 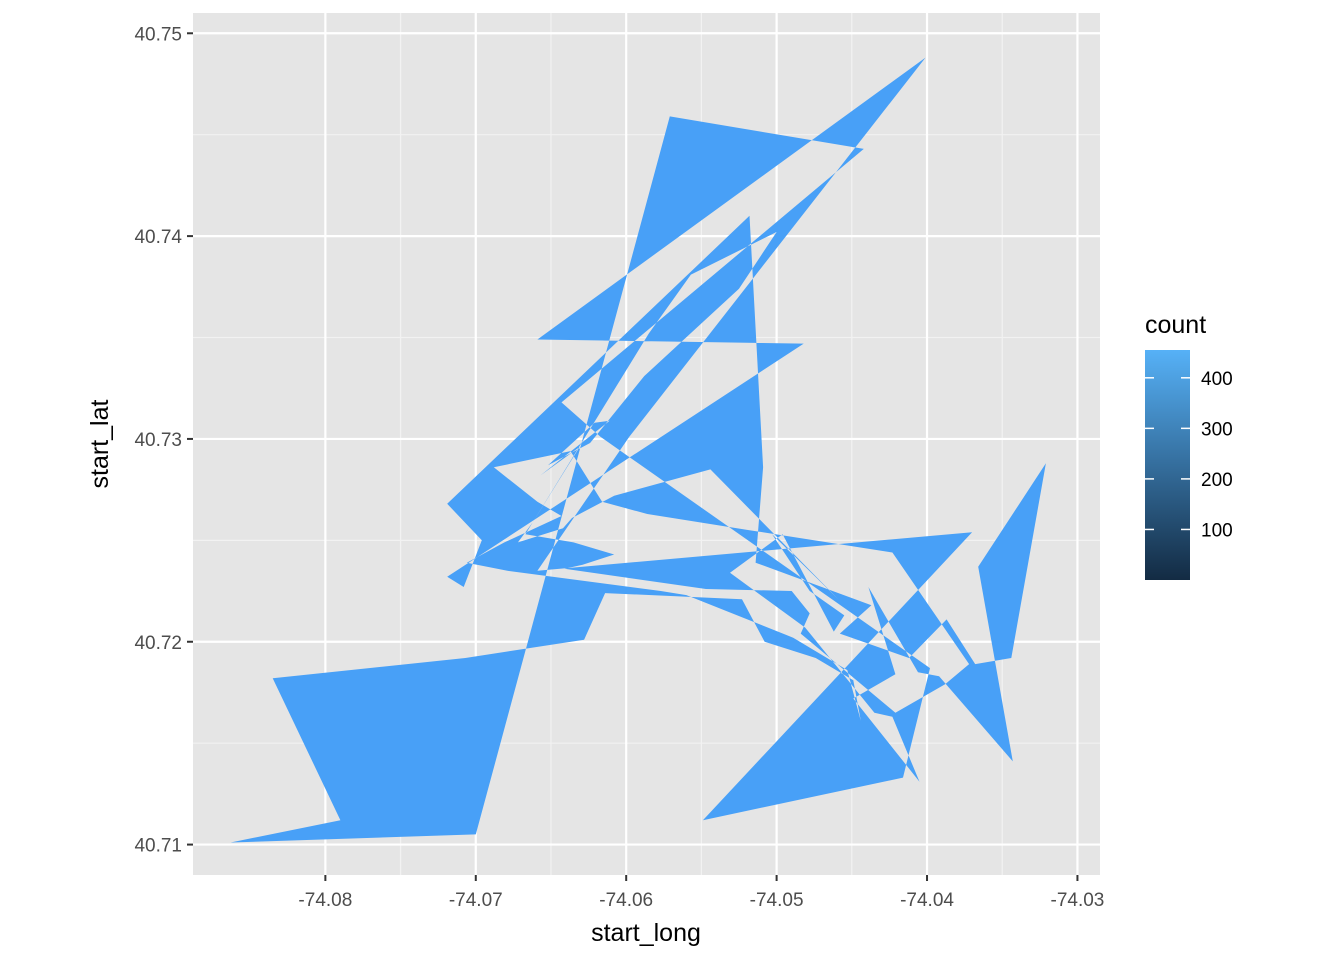 What do you see at coordinates (1078, 900) in the screenshot?
I see `x-tick-label: -74.03` at bounding box center [1078, 900].